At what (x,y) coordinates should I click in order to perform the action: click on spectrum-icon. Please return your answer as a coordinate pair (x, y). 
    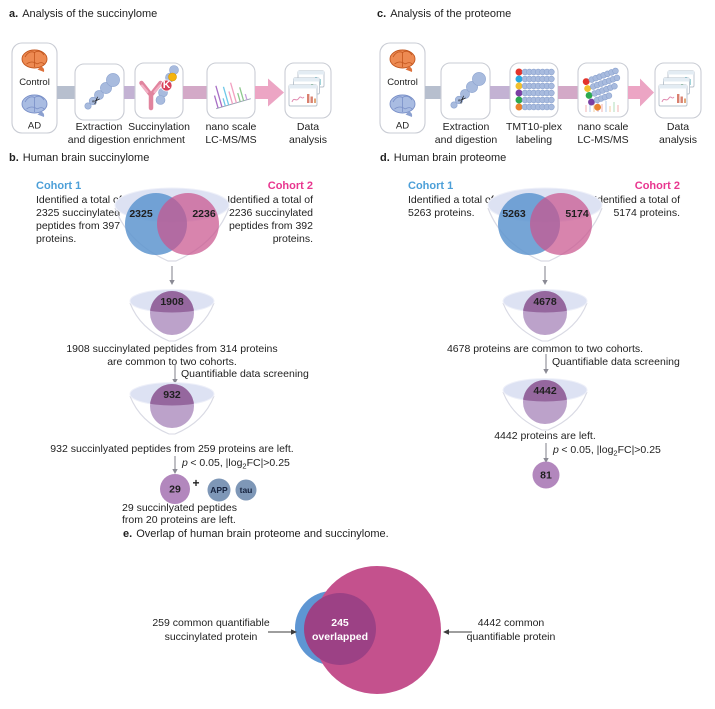
    Looking at the image, I should click on (232, 96).